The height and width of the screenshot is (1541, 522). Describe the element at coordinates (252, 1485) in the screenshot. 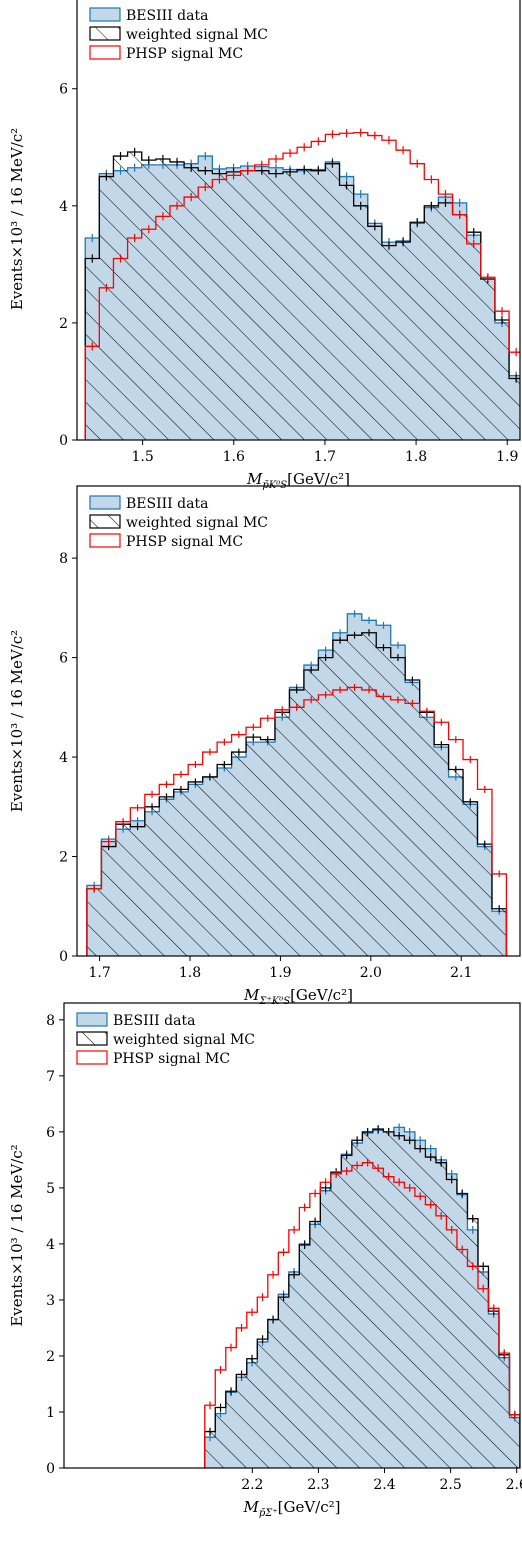

I see `x-tick-label: 2.2` at that location.